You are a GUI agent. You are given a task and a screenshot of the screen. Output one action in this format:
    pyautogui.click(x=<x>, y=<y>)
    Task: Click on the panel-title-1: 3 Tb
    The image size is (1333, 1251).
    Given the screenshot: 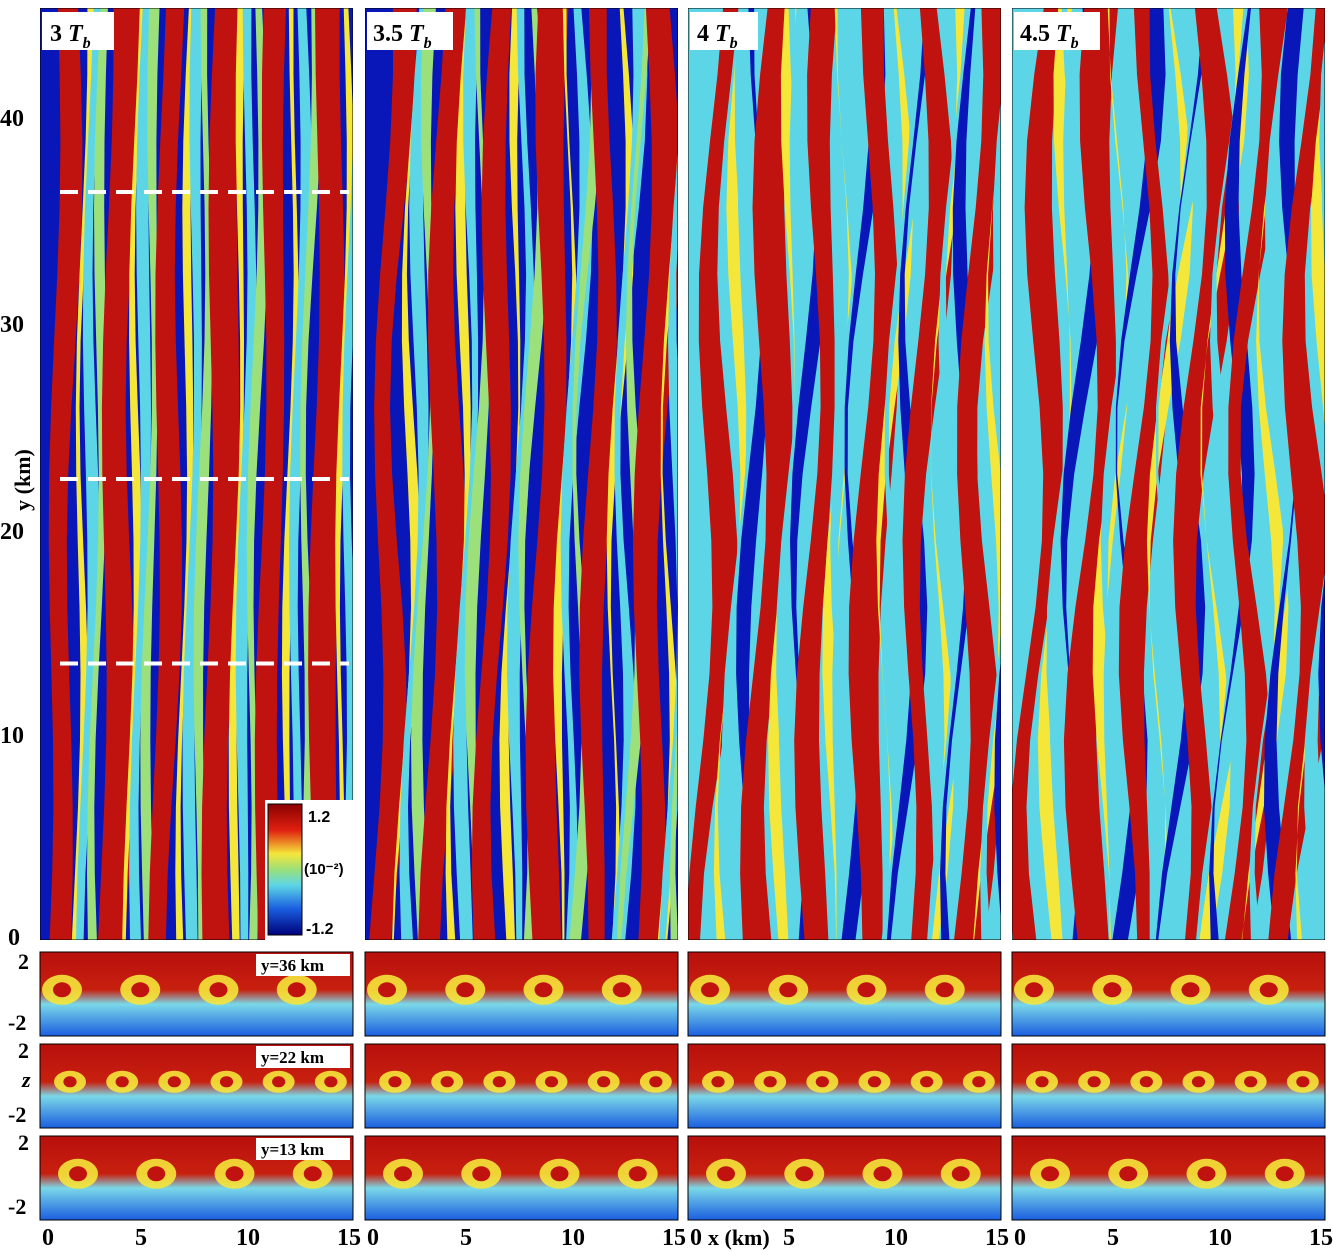 What is the action you would take?
    pyautogui.click(x=78, y=32)
    